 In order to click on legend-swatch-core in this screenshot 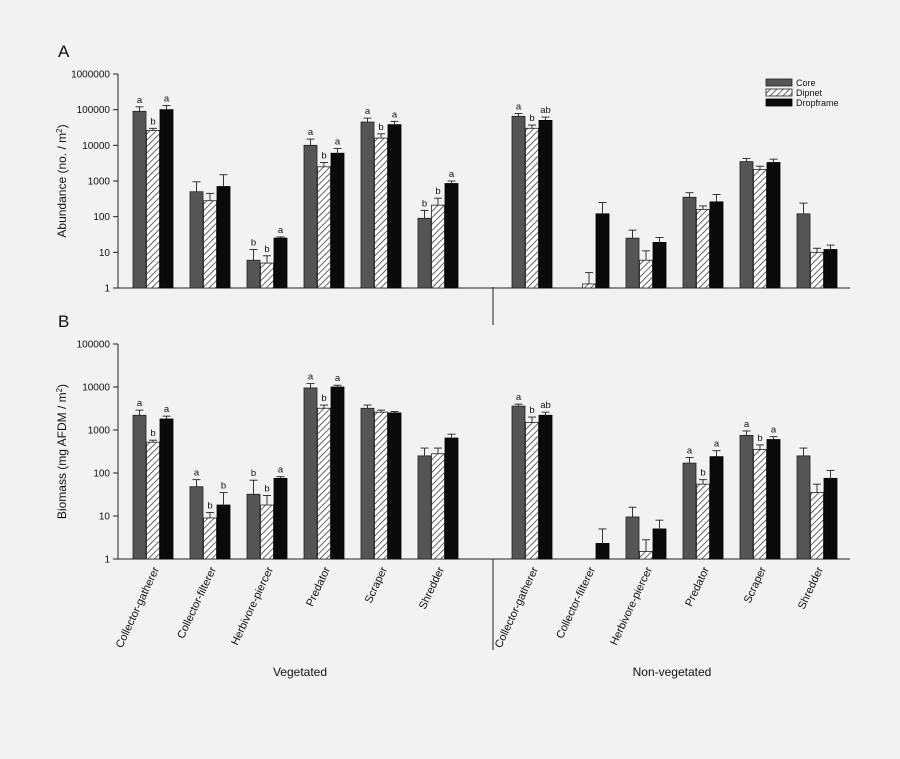, I will do `click(779, 82)`.